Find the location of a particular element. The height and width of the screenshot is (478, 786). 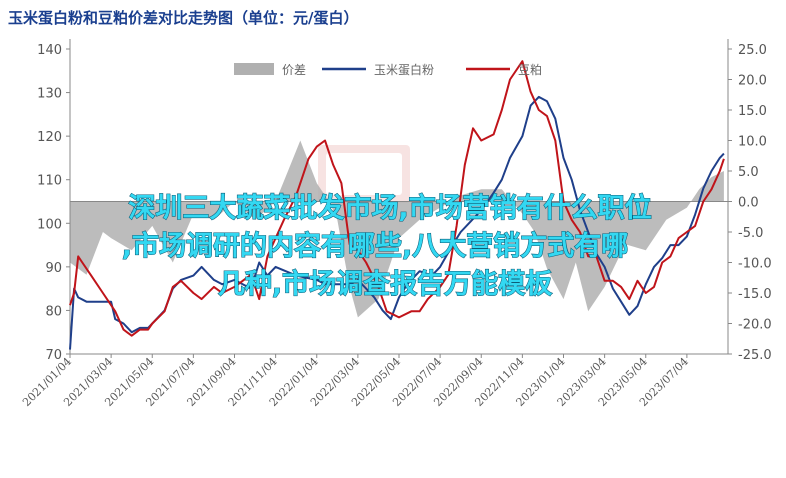

left-tick-label: 130 is located at coordinates (49, 94).